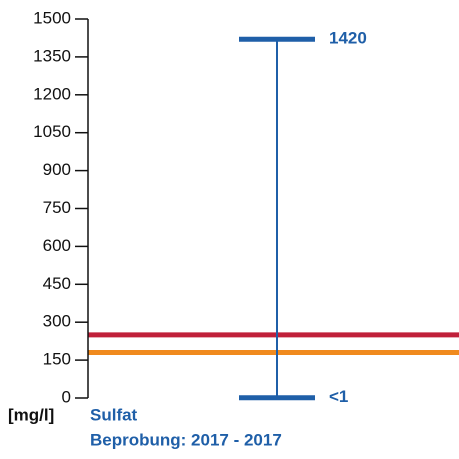 This screenshot has width=459, height=459. Describe the element at coordinates (57, 169) in the screenshot. I see `y-tick-label: 900` at that location.